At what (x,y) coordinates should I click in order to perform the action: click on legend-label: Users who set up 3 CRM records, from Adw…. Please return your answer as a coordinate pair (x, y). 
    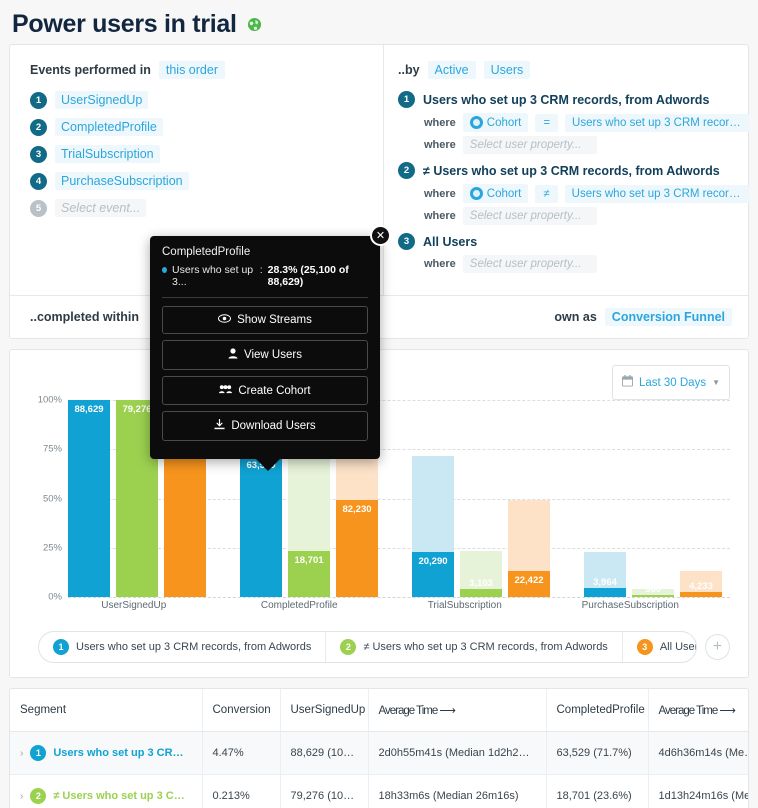
    Looking at the image, I should click on (194, 647).